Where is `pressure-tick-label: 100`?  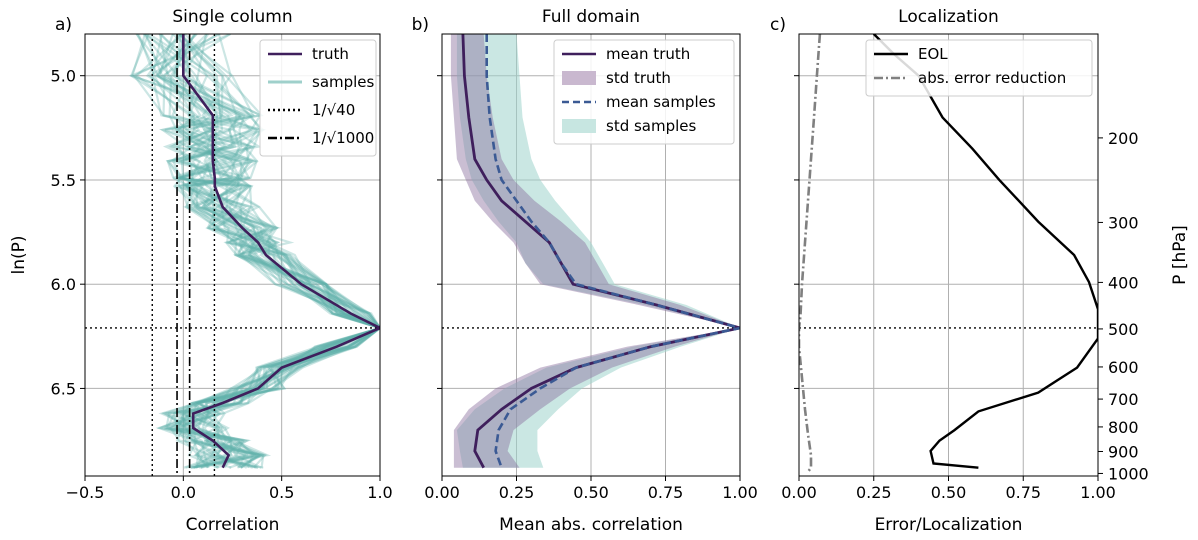
pressure-tick-label: 100 is located at coordinates (1123, 1).